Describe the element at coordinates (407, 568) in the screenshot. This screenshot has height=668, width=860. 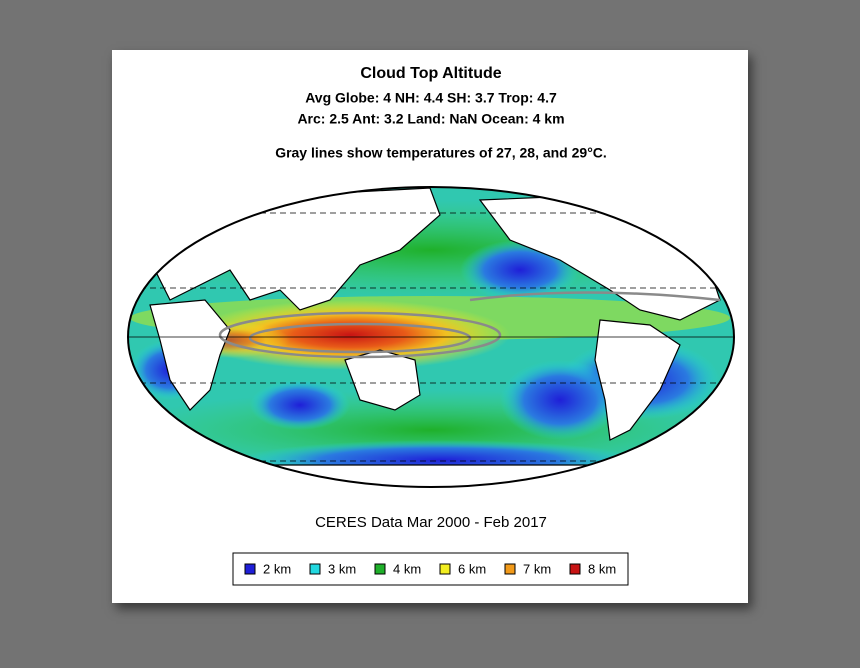
I see `legend-label: 4 km` at that location.